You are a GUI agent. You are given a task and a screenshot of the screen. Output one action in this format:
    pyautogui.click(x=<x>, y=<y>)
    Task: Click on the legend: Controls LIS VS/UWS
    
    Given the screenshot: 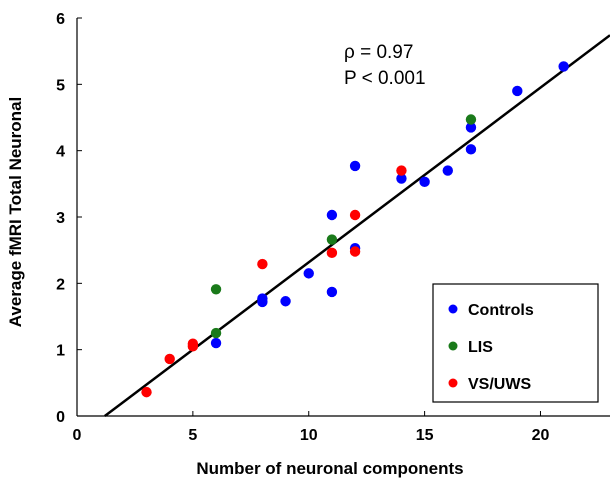 What is the action you would take?
    pyautogui.click(x=515, y=343)
    